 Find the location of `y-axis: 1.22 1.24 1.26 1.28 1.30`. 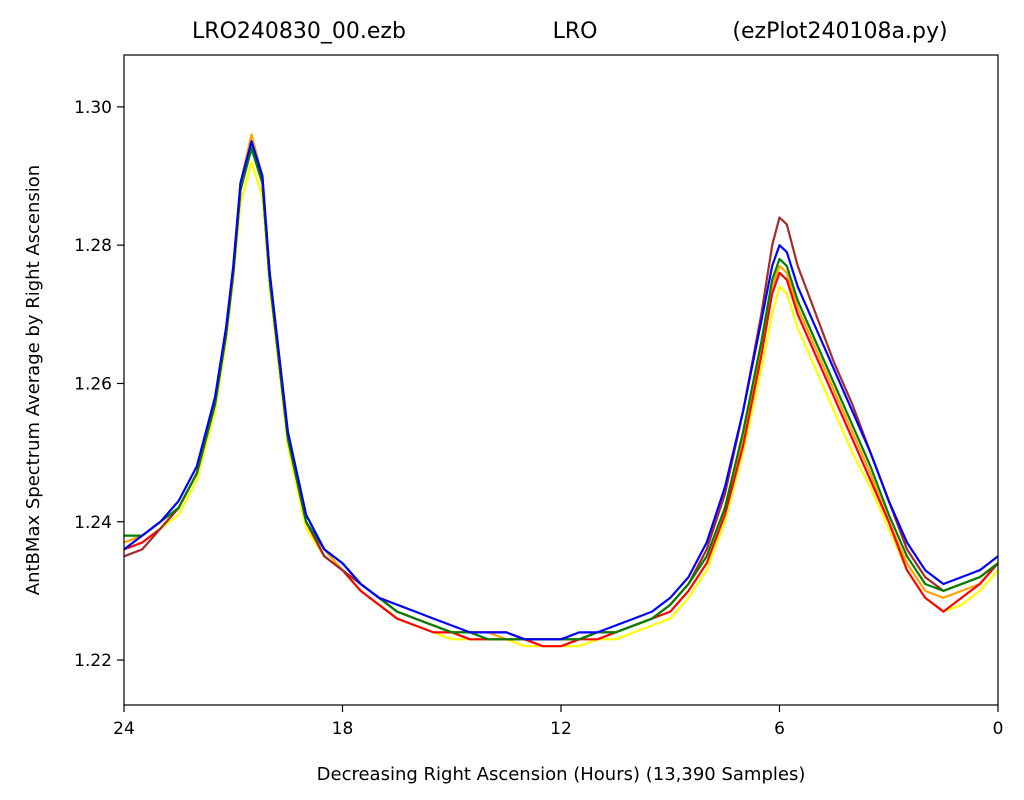

y-axis: 1.22 1.24 1.26 1.28 1.30 is located at coordinates (99, 384).